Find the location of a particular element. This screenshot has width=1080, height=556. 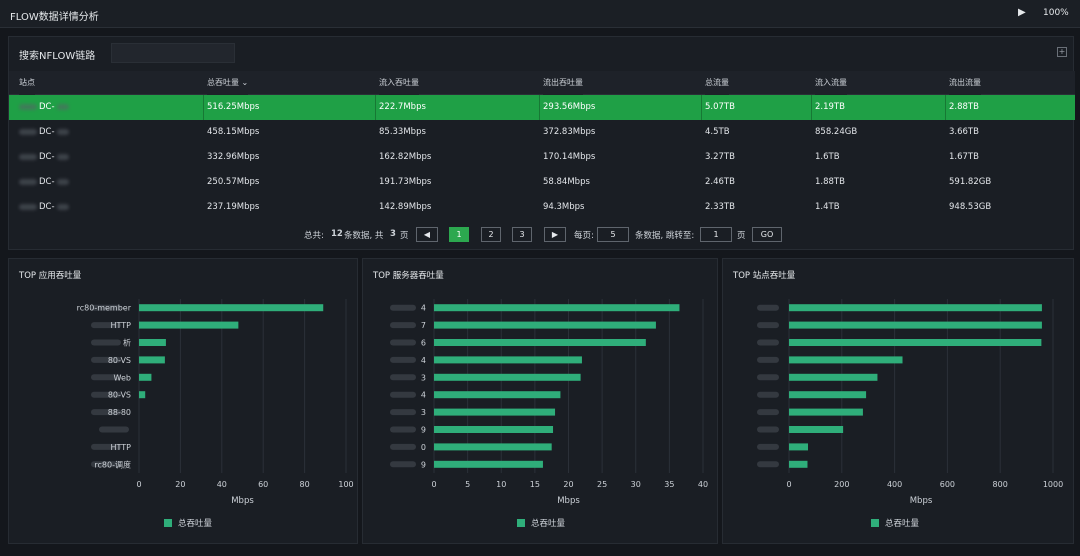

y-category-label: 80-VS is located at coordinates (119, 360).